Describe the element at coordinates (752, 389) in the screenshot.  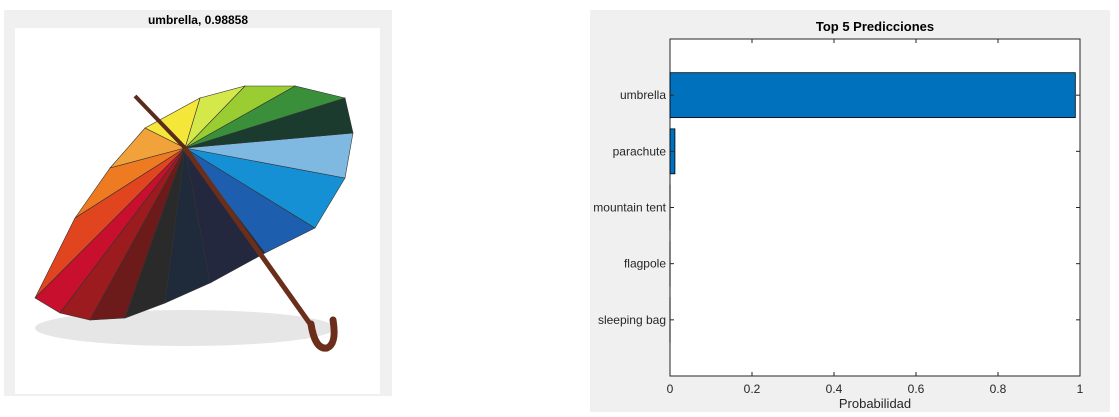
I see `x-tick-label: 0.2` at that location.